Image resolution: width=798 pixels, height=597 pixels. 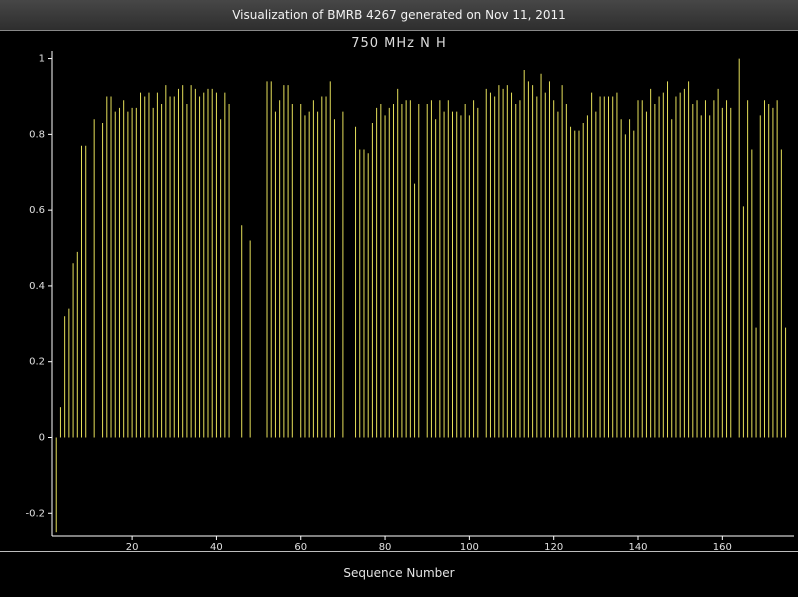 What do you see at coordinates (132, 546) in the screenshot?
I see `x-tick-label: 20` at bounding box center [132, 546].